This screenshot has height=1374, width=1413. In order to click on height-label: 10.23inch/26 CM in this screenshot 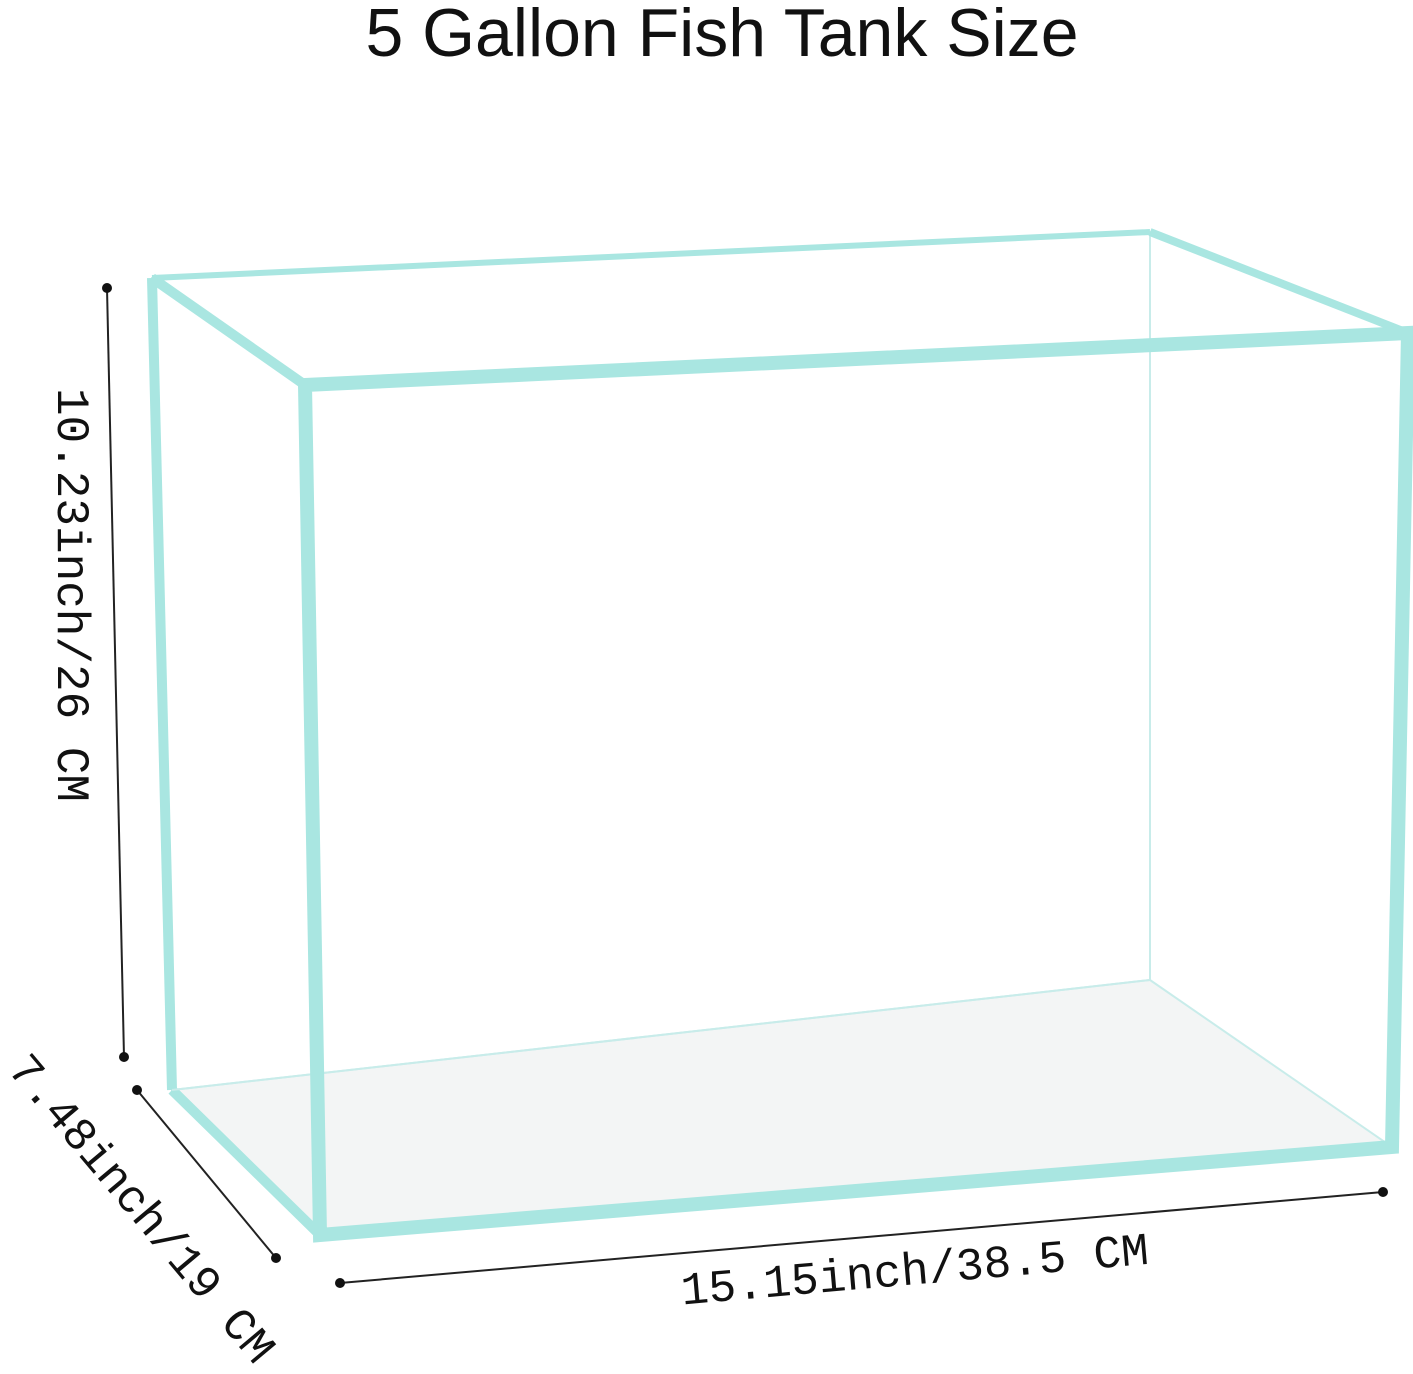, I will do `click(70, 595)`.